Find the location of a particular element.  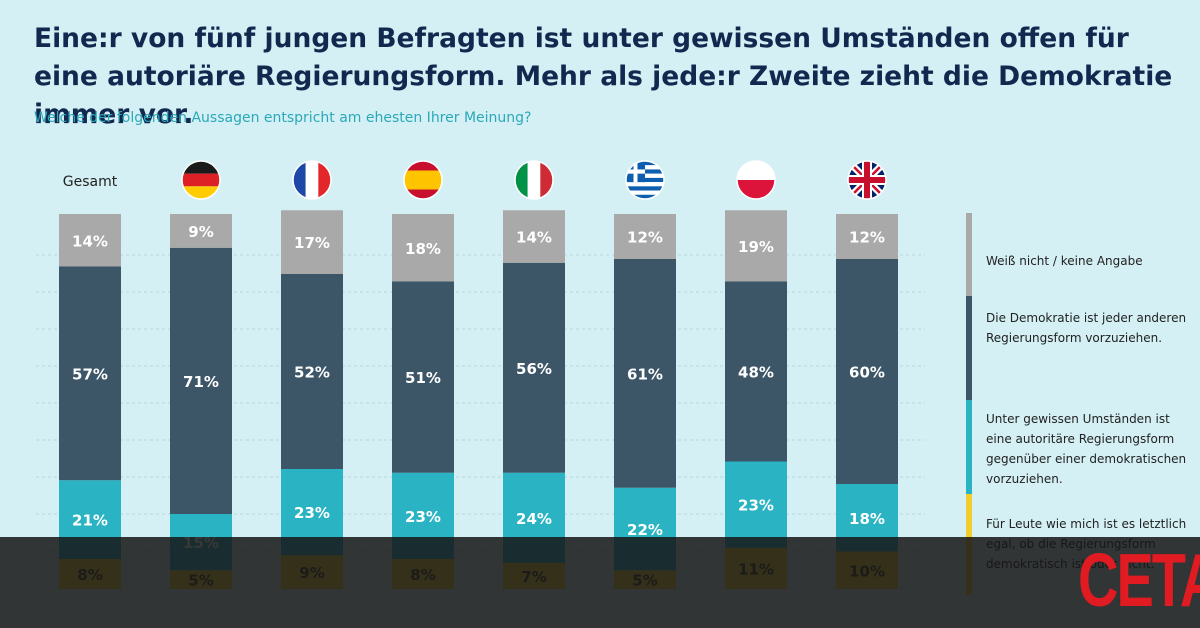

poland-flag-icon is located at coordinates (756, 180).